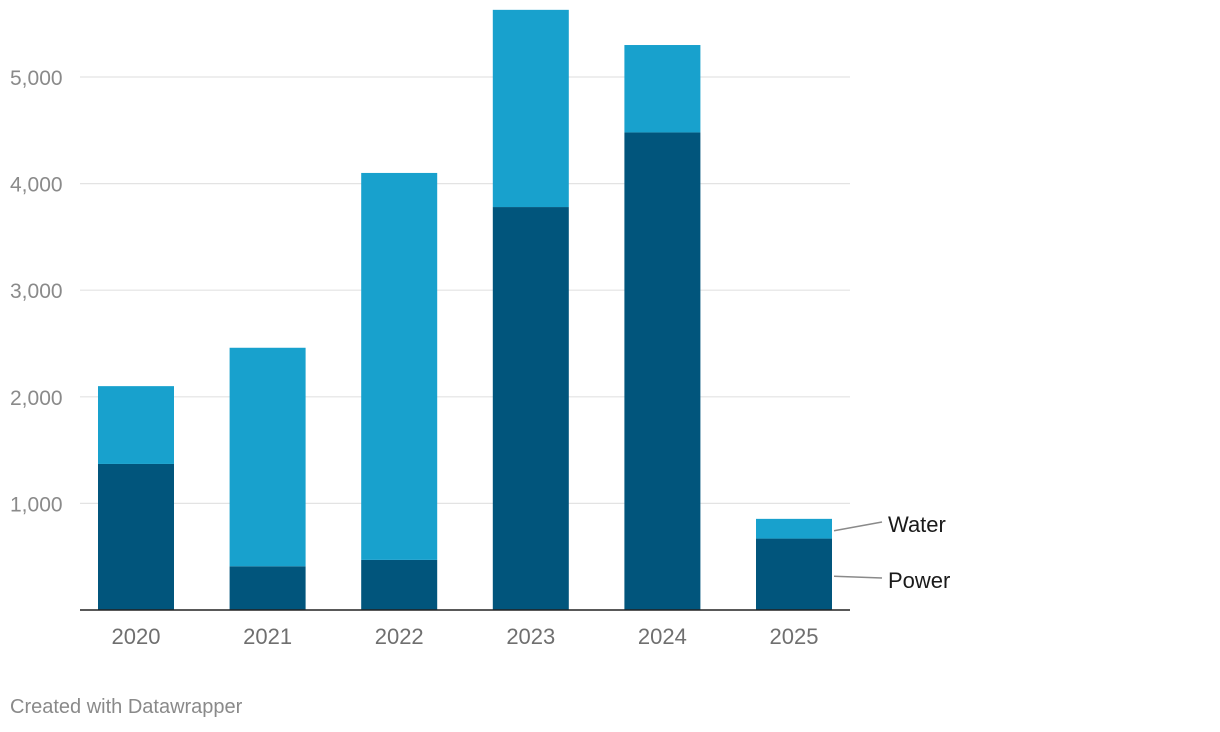  I want to click on bar-power-2022, so click(399, 584).